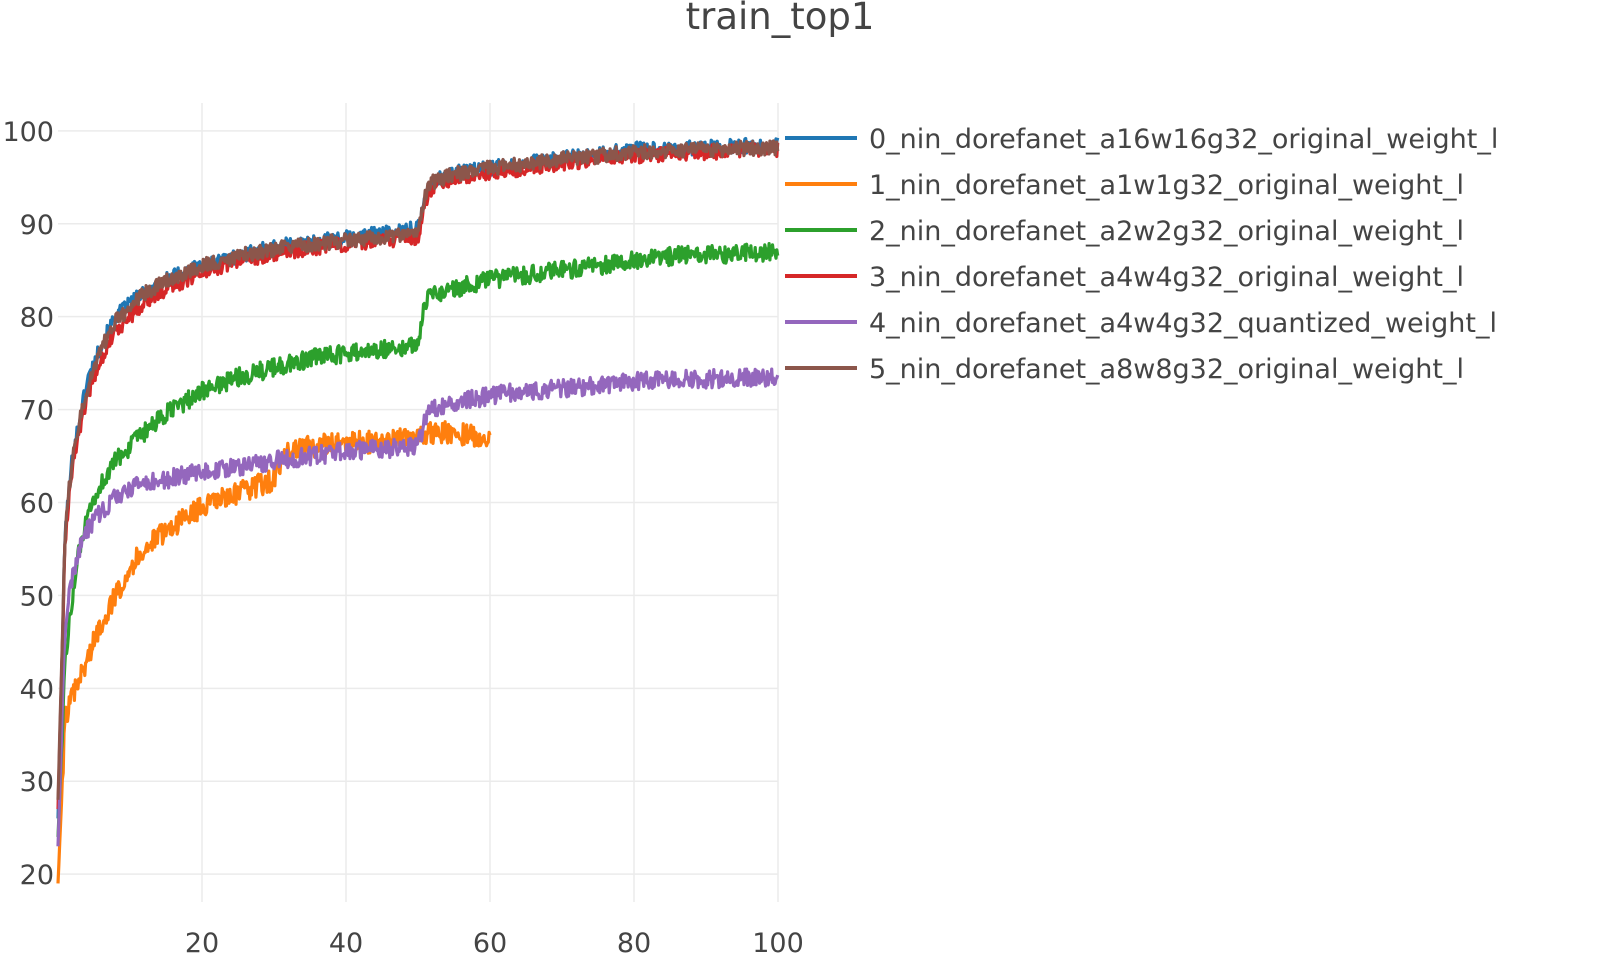 The image size is (1619, 975). What do you see at coordinates (37, 782) in the screenshot?
I see `y-tick-label: 30` at bounding box center [37, 782].